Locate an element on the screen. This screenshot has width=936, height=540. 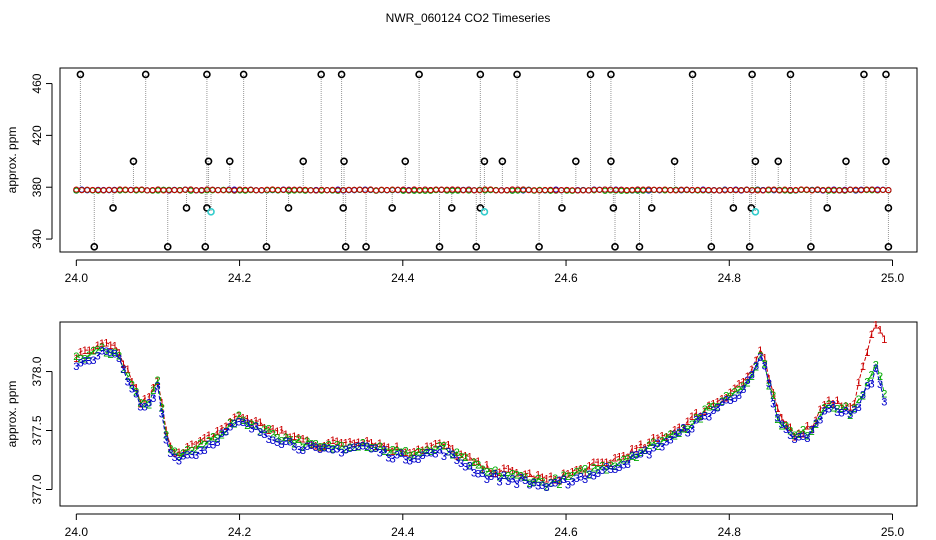
top-x-tick-label: 24.2 is located at coordinates (240, 278).